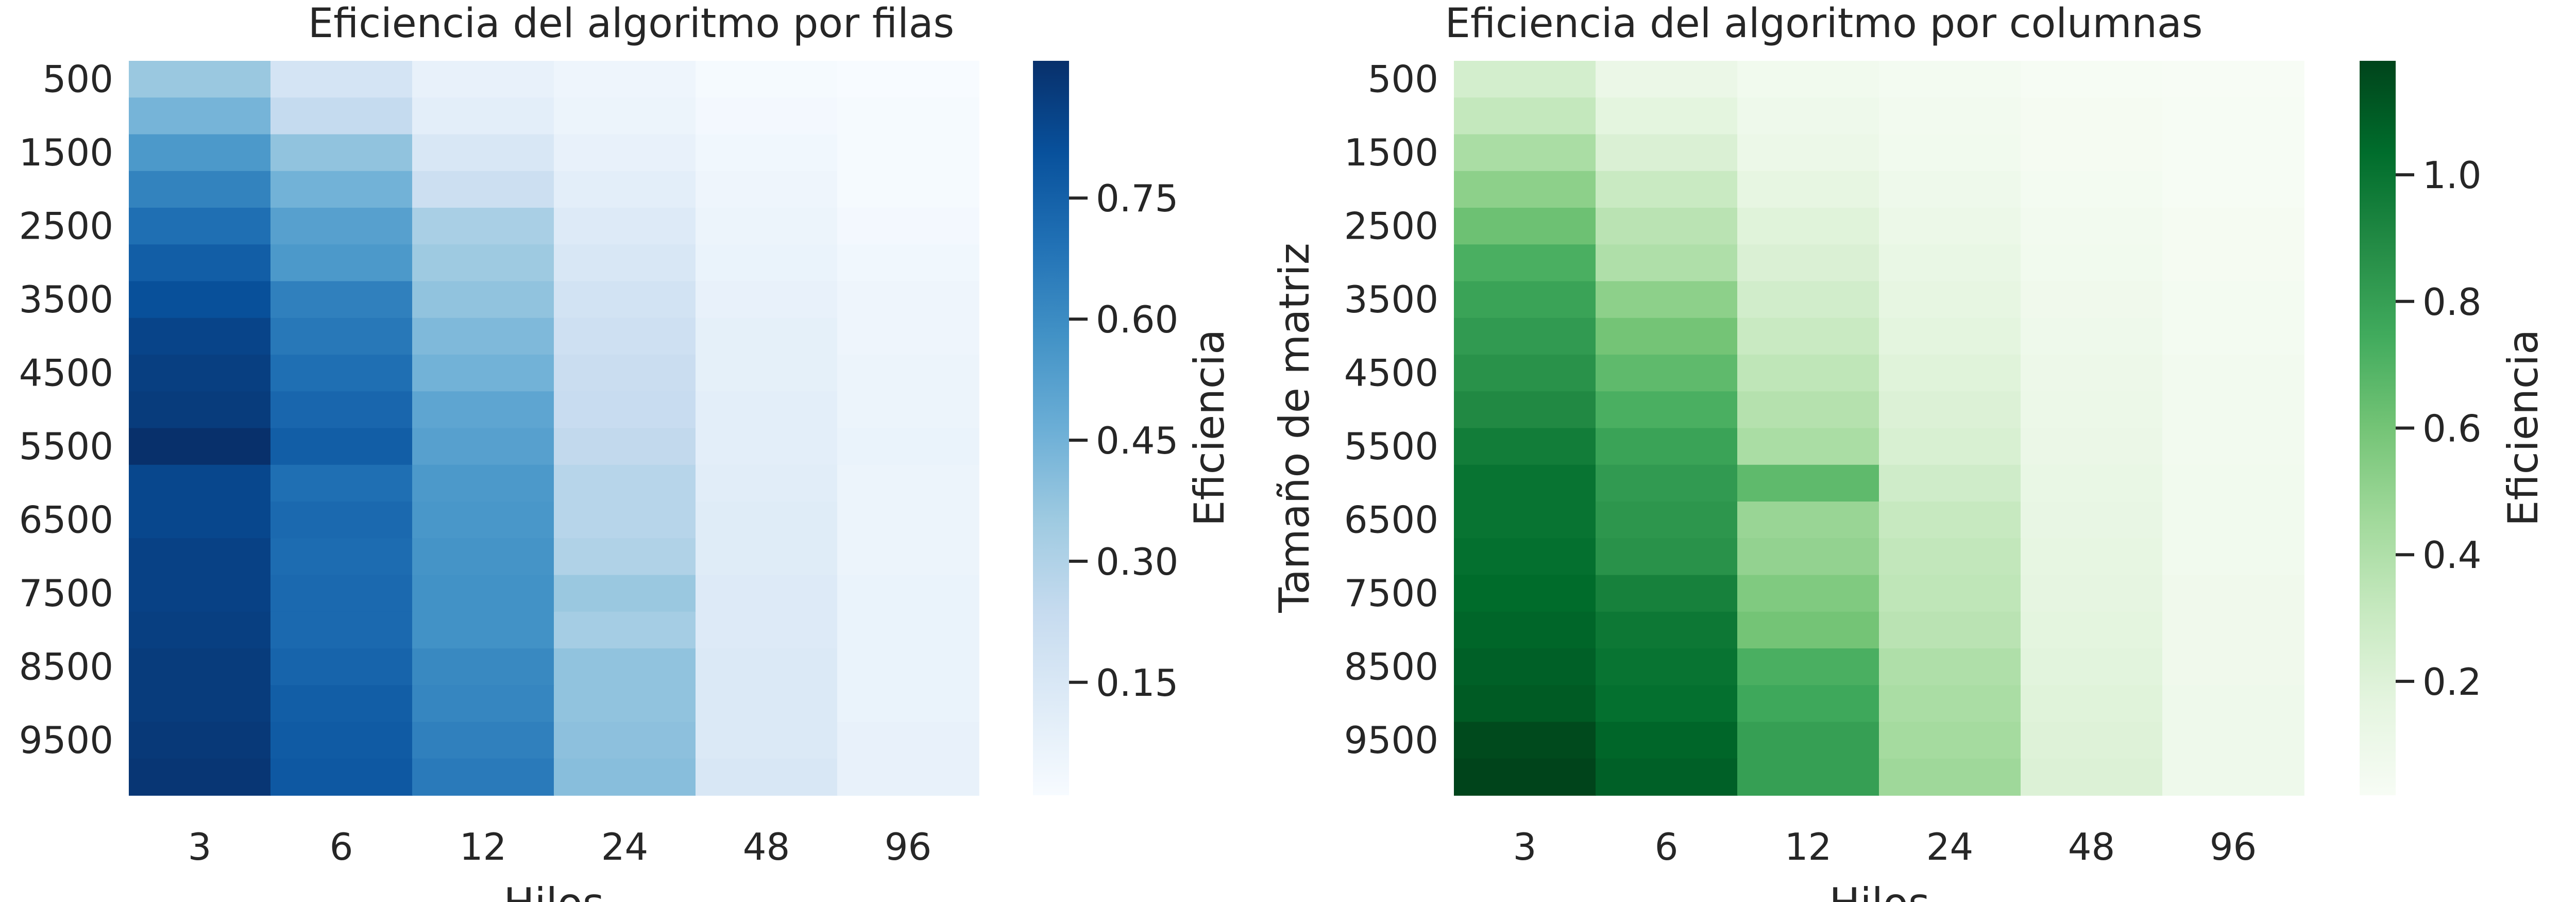  What do you see at coordinates (2091, 846) in the screenshot?
I see `x-tick-label: 48` at bounding box center [2091, 846].